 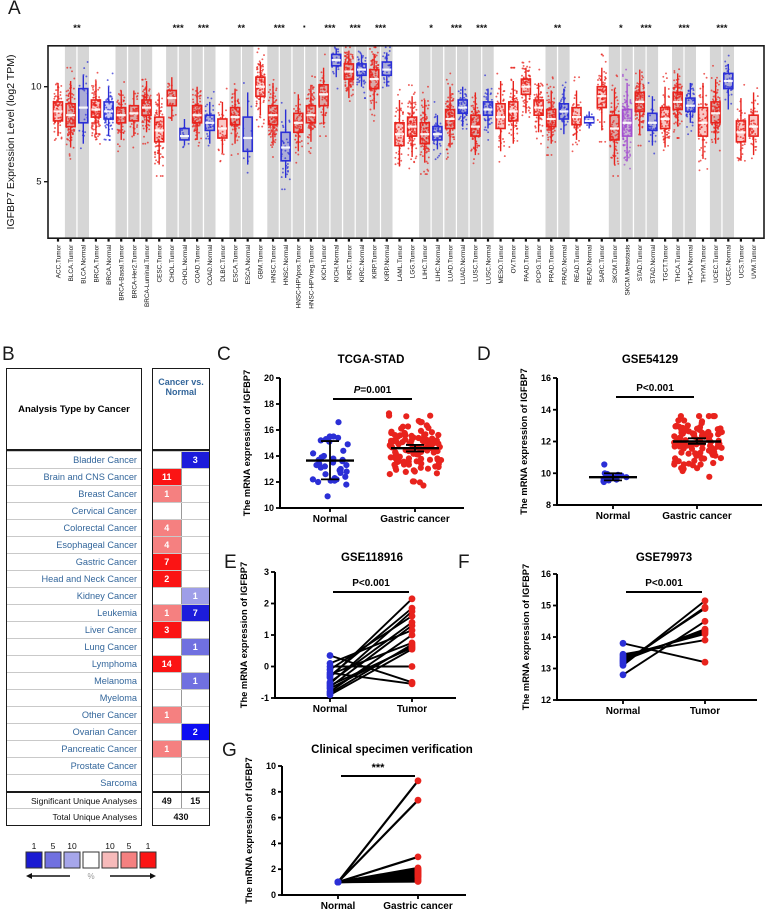 I want to click on count-row: 3, so click(x=181, y=459).